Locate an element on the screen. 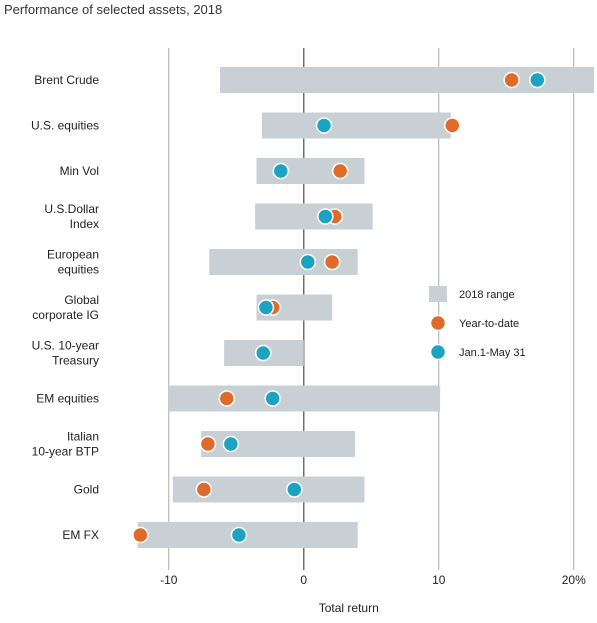 This screenshot has width=597, height=623. category-label-line: European is located at coordinates (73, 255).